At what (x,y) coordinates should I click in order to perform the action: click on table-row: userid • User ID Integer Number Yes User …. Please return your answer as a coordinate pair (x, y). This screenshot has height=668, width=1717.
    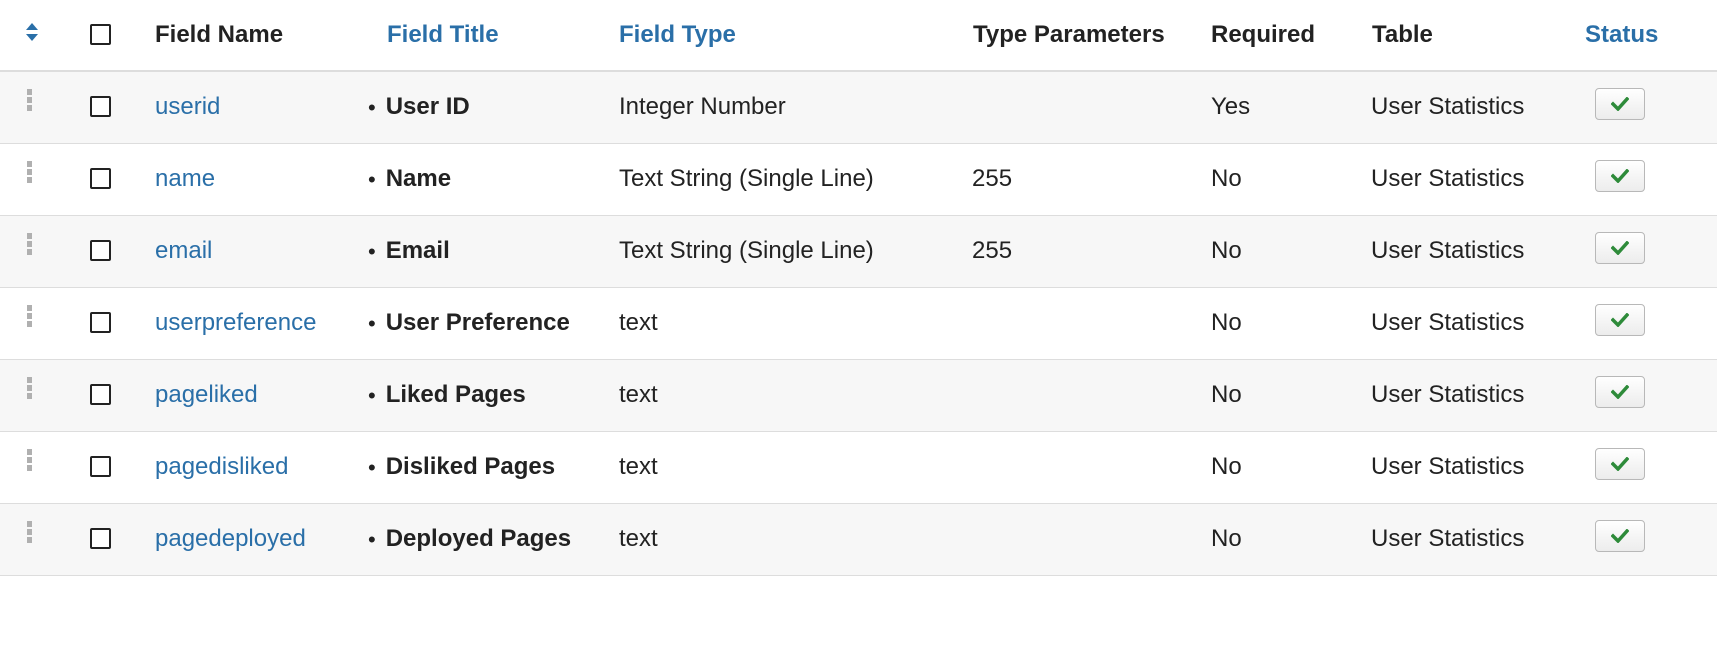
    Looking at the image, I should click on (858, 107).